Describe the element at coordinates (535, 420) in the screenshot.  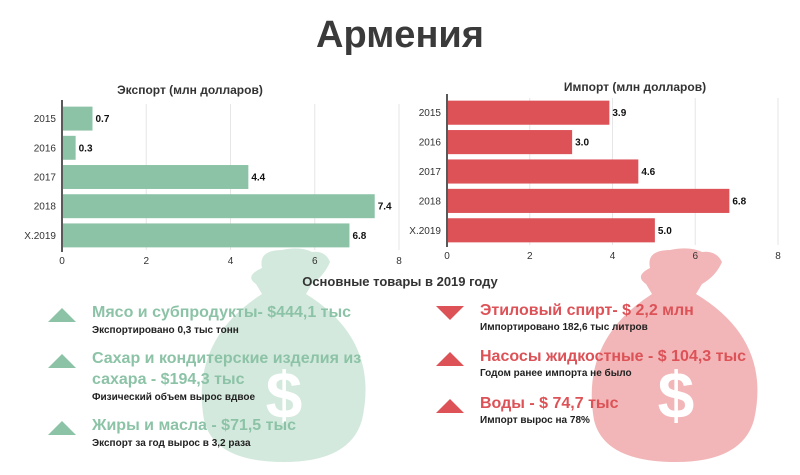
I see `import-item-note: Импорт вырос на 78%` at that location.